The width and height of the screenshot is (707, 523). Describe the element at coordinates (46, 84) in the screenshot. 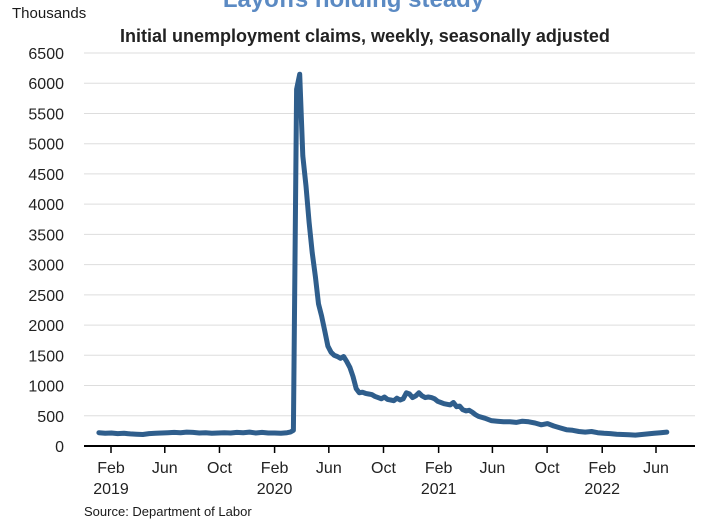

I see `y-tick-label: 6000` at that location.